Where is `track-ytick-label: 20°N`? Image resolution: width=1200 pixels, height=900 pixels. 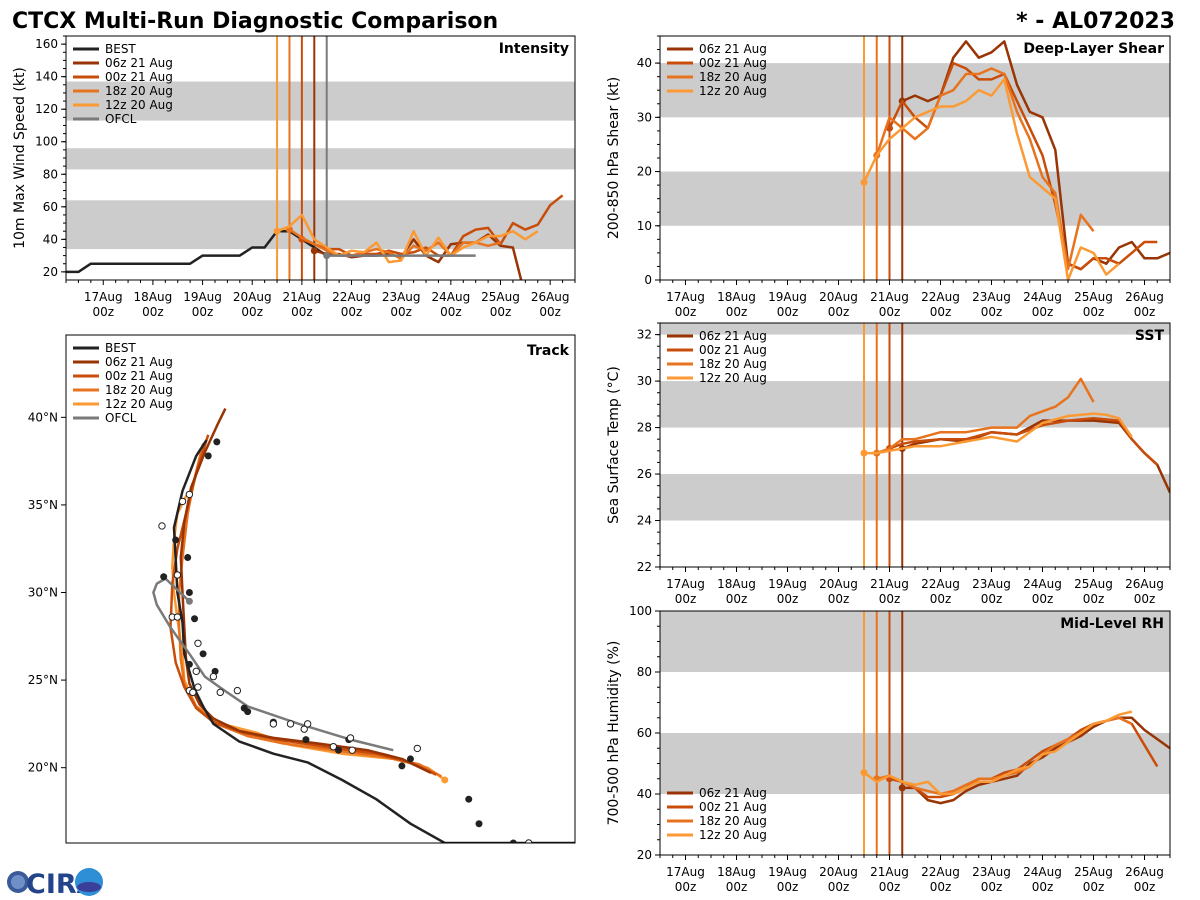 track-ytick-label: 20°N is located at coordinates (43, 768).